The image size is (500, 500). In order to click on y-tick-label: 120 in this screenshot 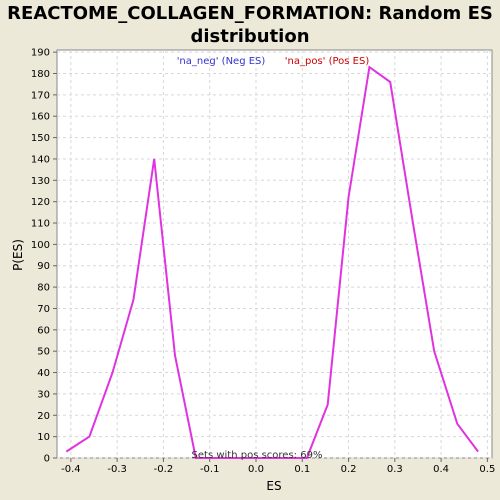, I will do `click(40, 202)`.